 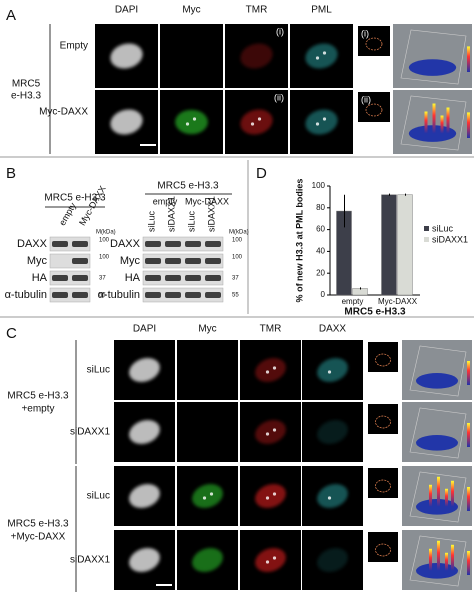 What do you see at coordinates (323, 294) in the screenshot?
I see `y-tick-label: 0` at bounding box center [323, 294].